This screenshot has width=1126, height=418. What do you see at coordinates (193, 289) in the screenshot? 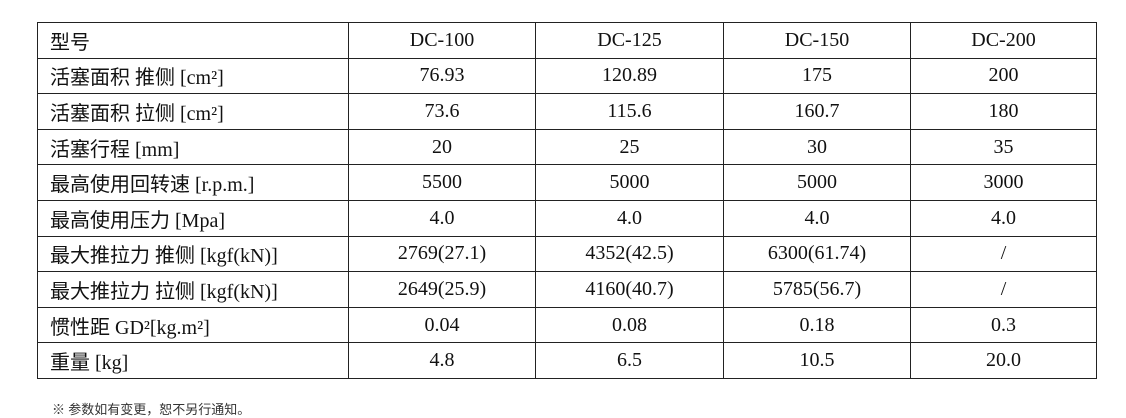
I see `row-label: 最大推拉力 拉侧 [kgf(kN)]` at bounding box center [193, 289].